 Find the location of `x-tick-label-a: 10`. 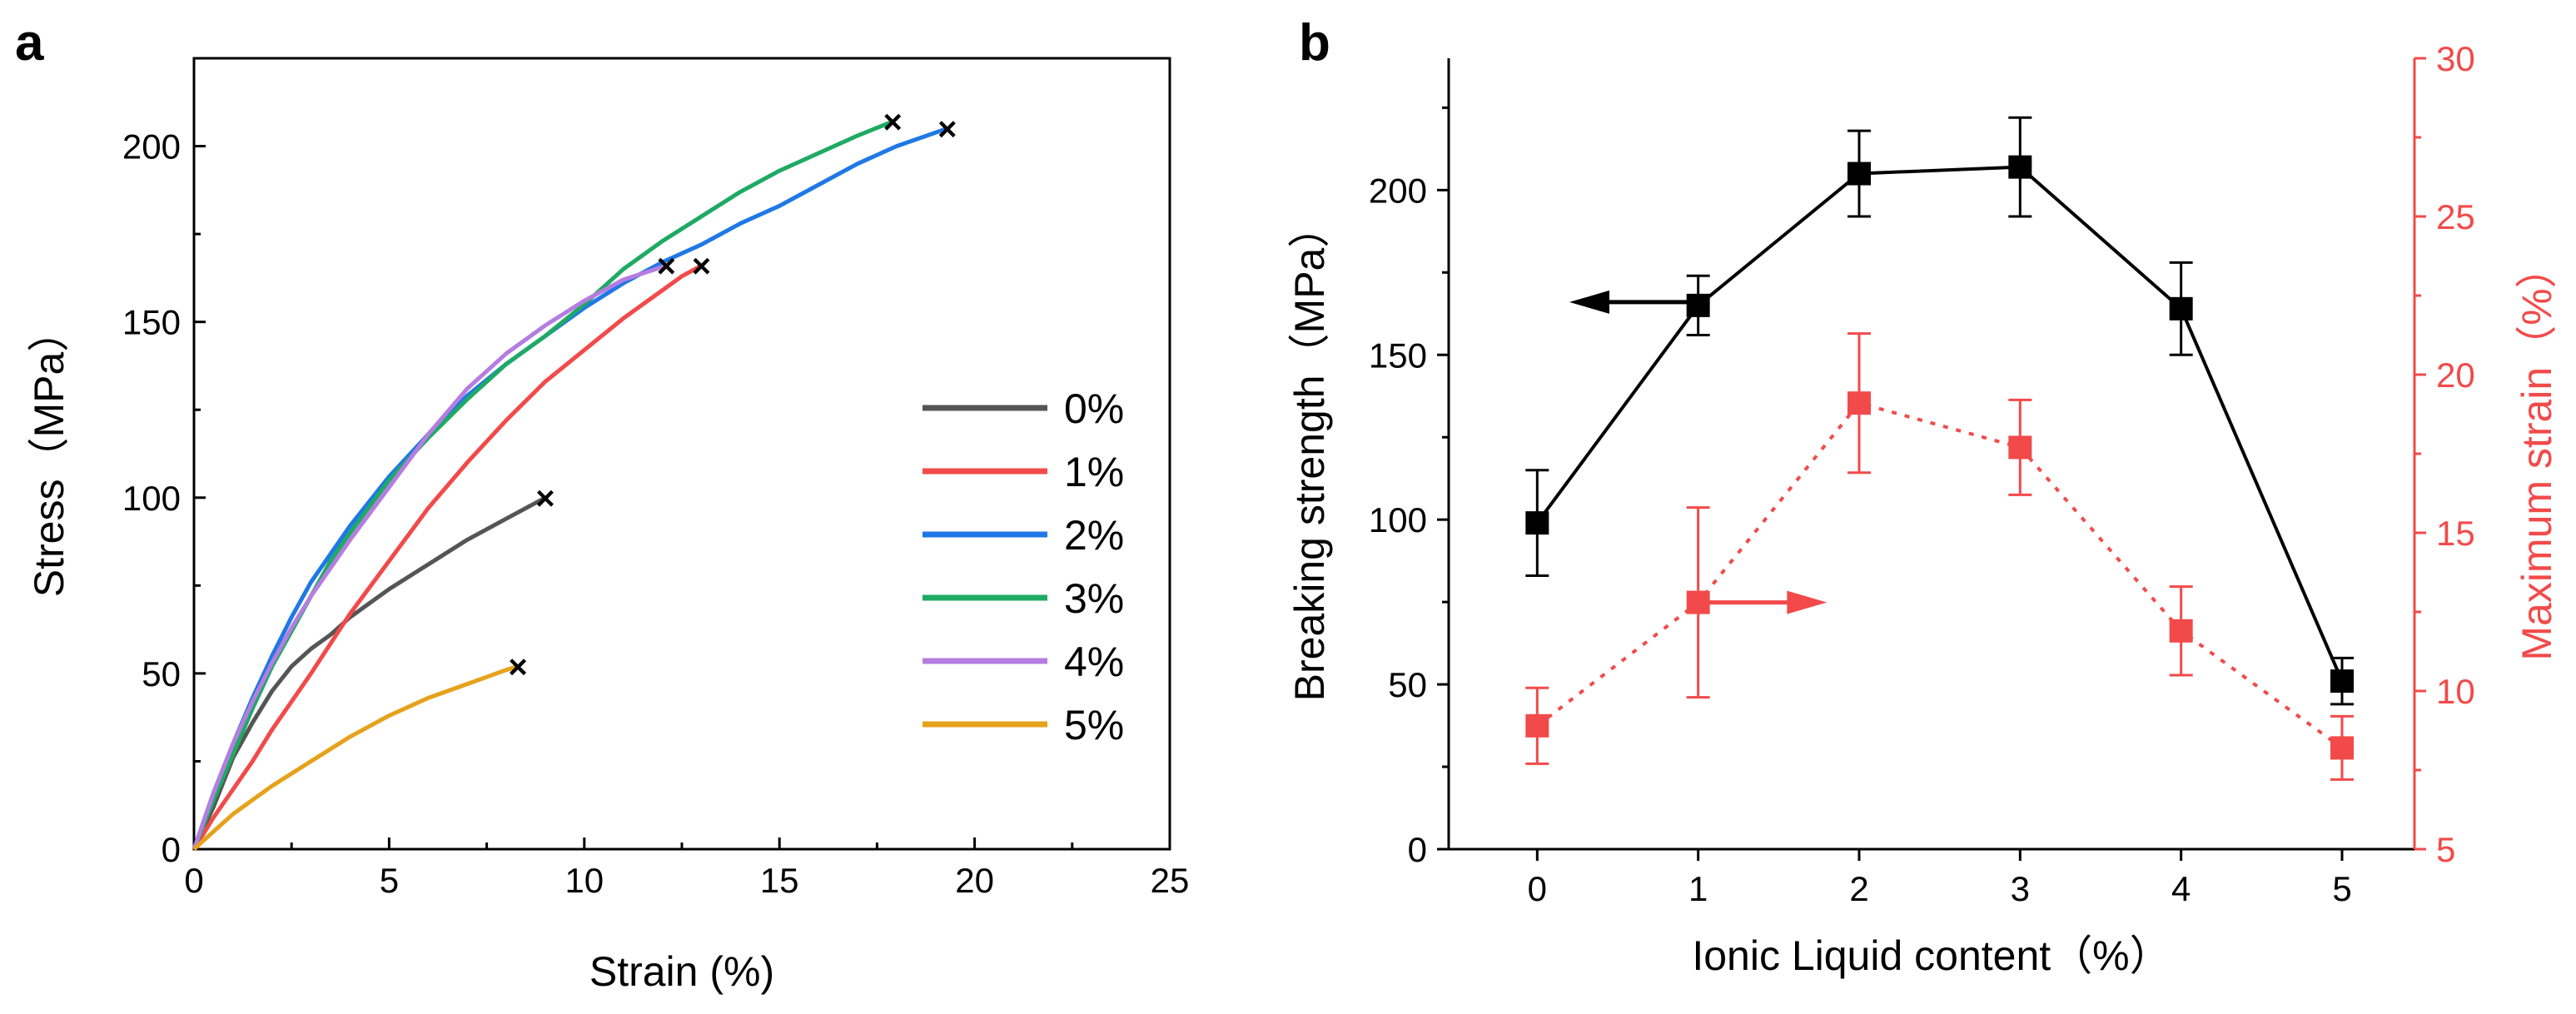

x-tick-label-a: 10 is located at coordinates (584, 880).